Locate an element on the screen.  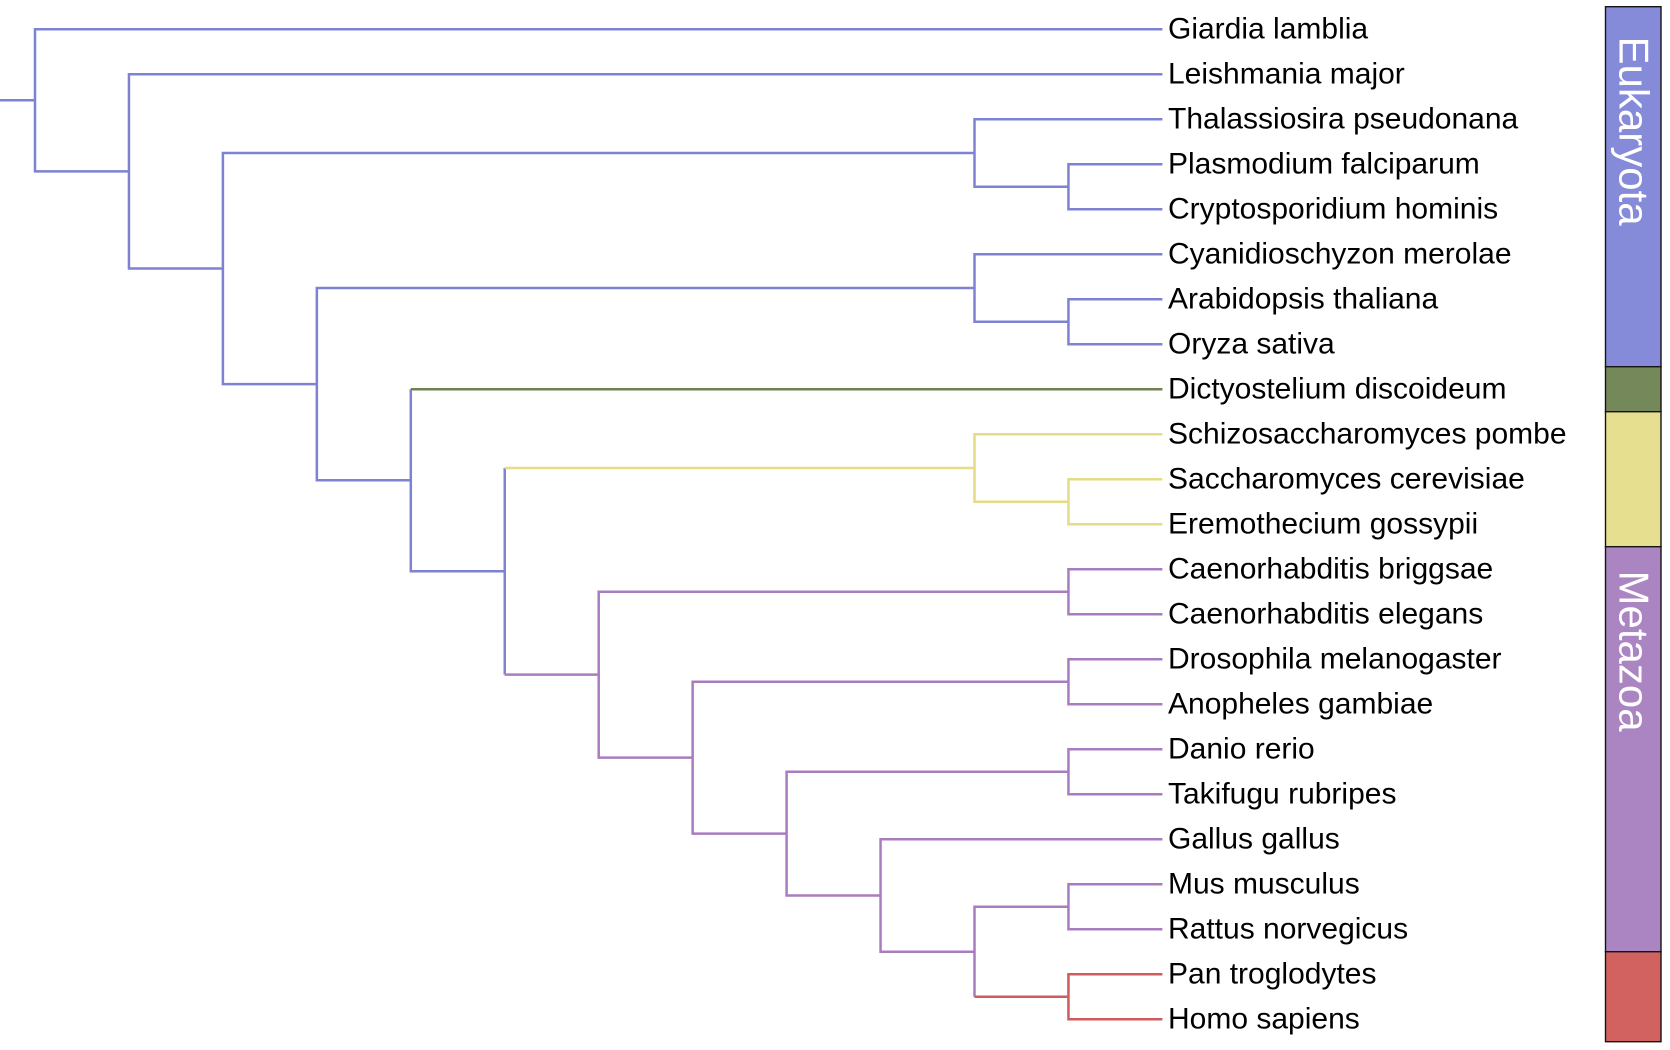
svg-text: Cyanidioschyzon merolae is located at coordinates (1340, 253).